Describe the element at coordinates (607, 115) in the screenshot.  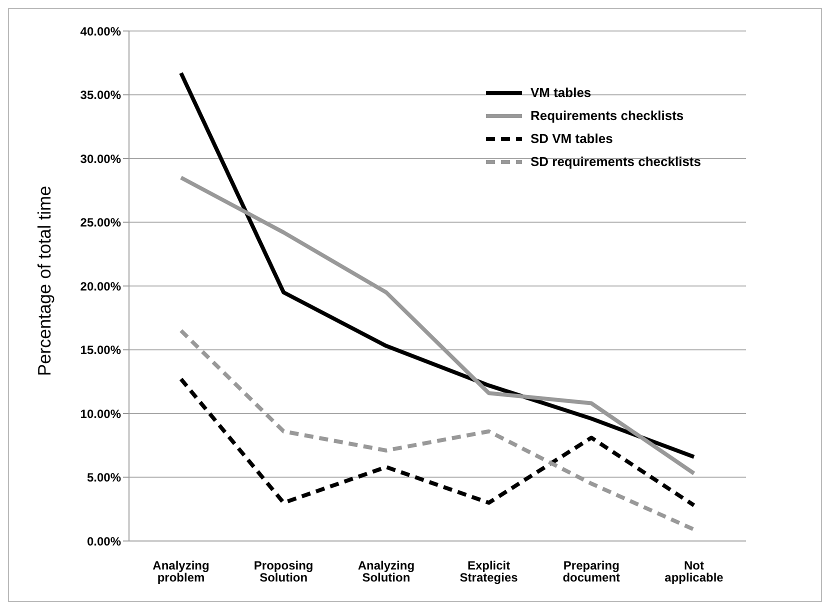
I see `legend-label: Requirements checklists` at that location.